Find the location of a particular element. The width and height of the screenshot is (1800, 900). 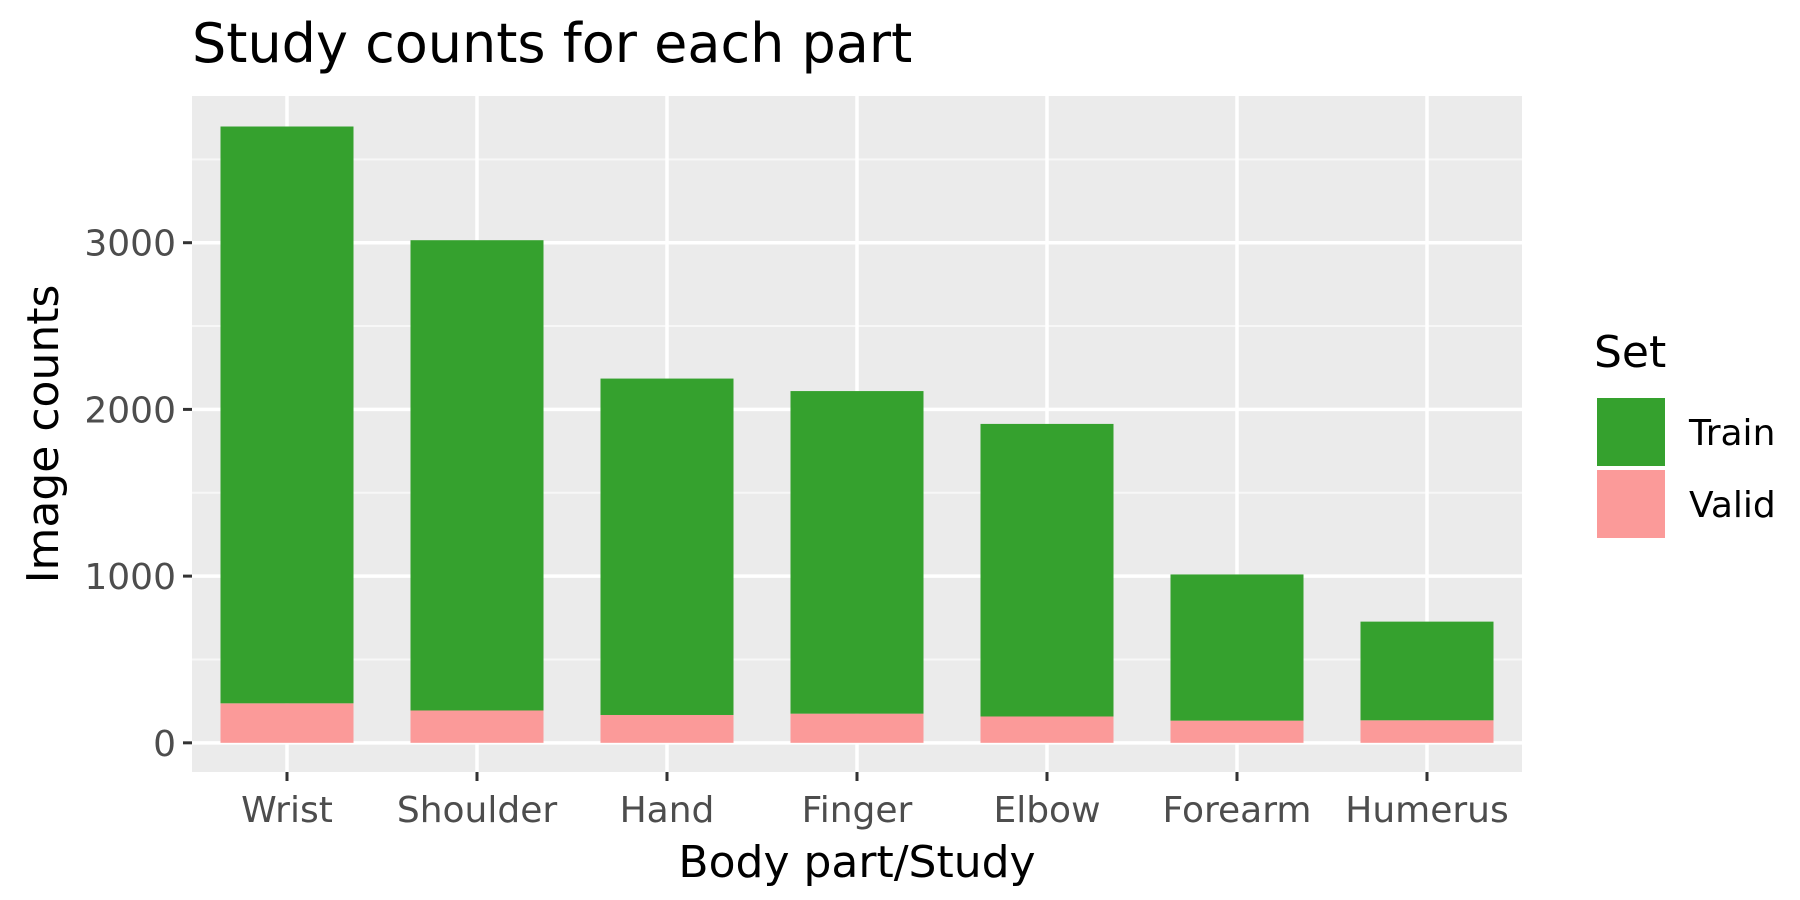

bar-train-shoulder is located at coordinates (477, 475).